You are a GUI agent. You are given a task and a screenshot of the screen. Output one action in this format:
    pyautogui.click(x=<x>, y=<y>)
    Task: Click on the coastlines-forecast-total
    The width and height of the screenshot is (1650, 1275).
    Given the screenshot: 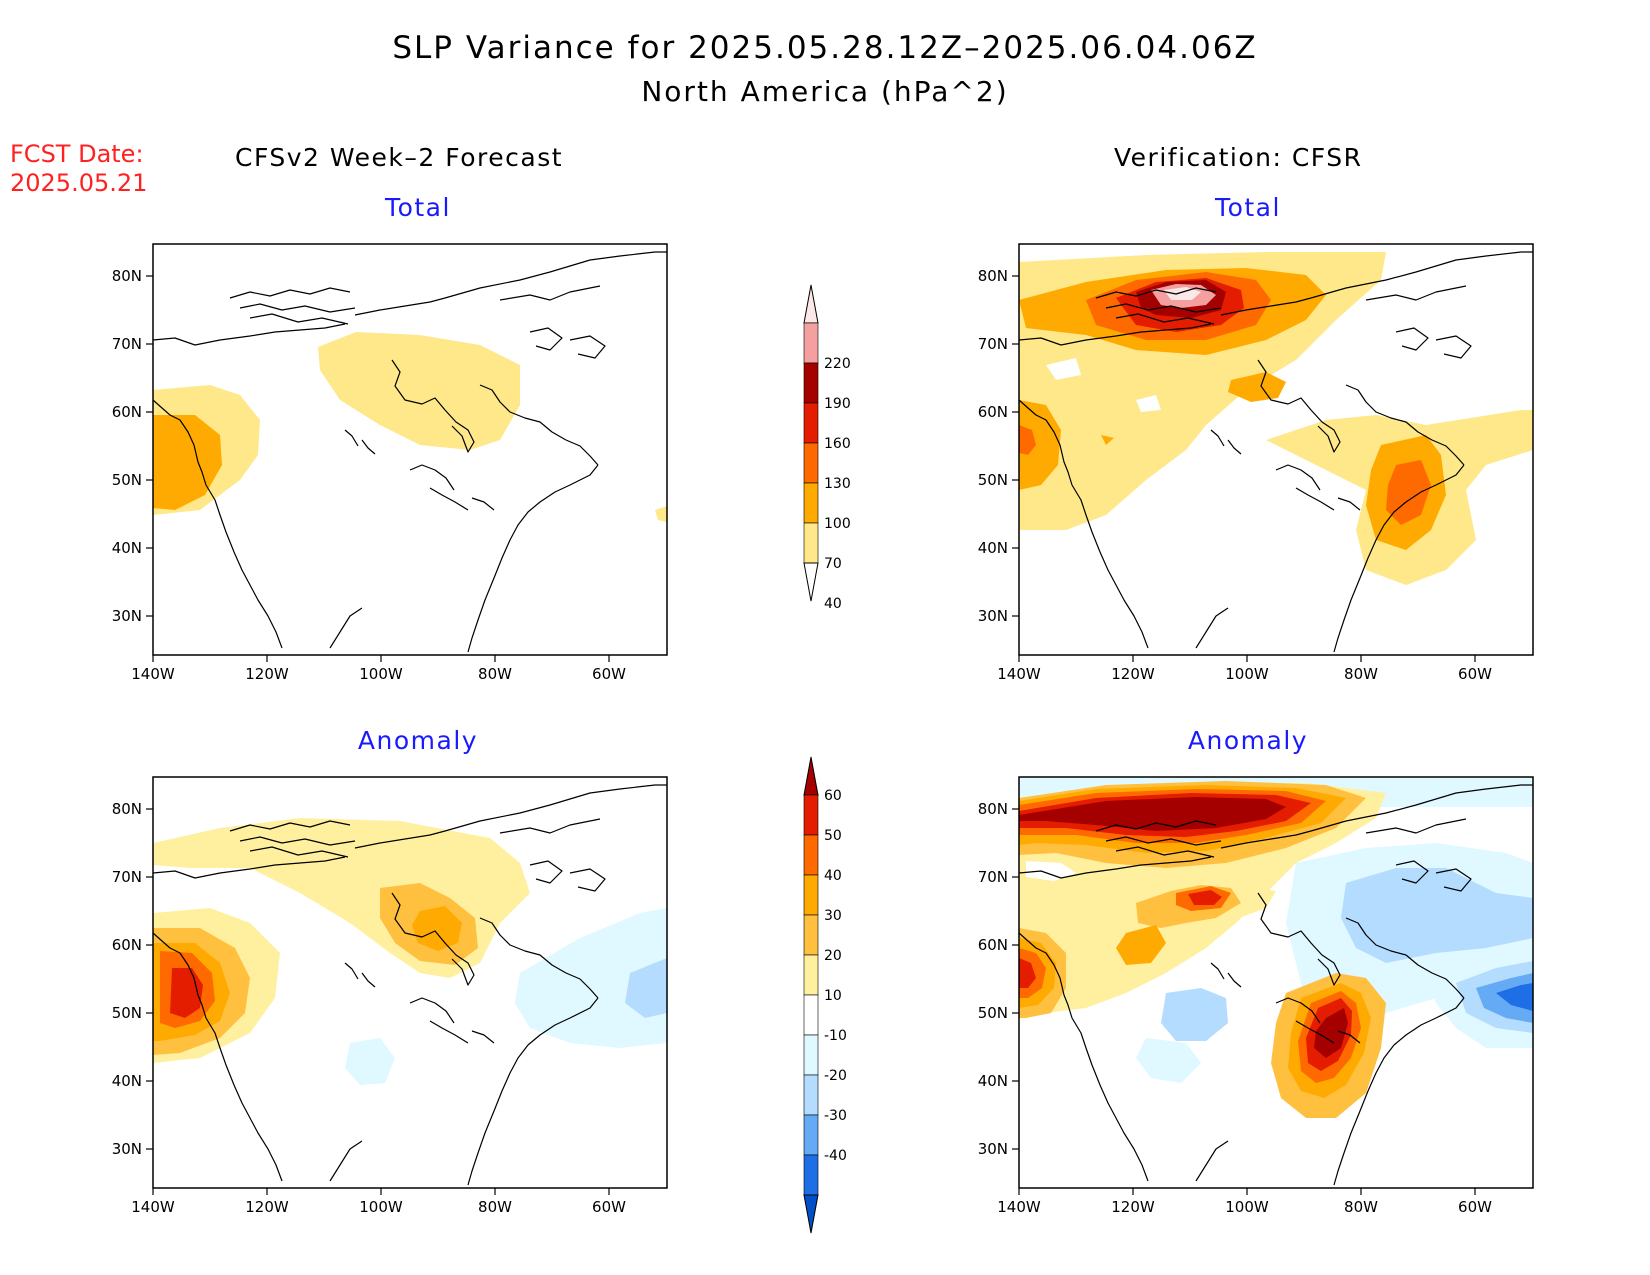 What is the action you would take?
    pyautogui.click(x=409, y=452)
    